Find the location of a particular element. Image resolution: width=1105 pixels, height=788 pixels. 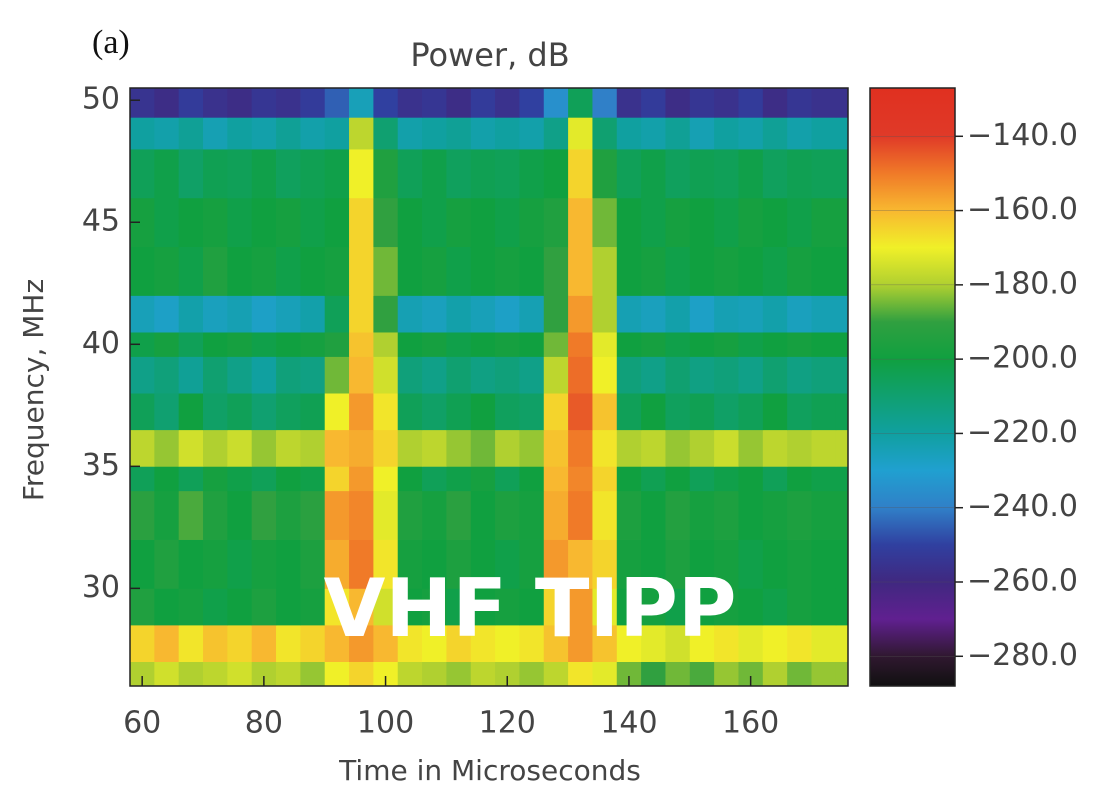

x-axis-label: Time in Microseconds is located at coordinates (489, 770).